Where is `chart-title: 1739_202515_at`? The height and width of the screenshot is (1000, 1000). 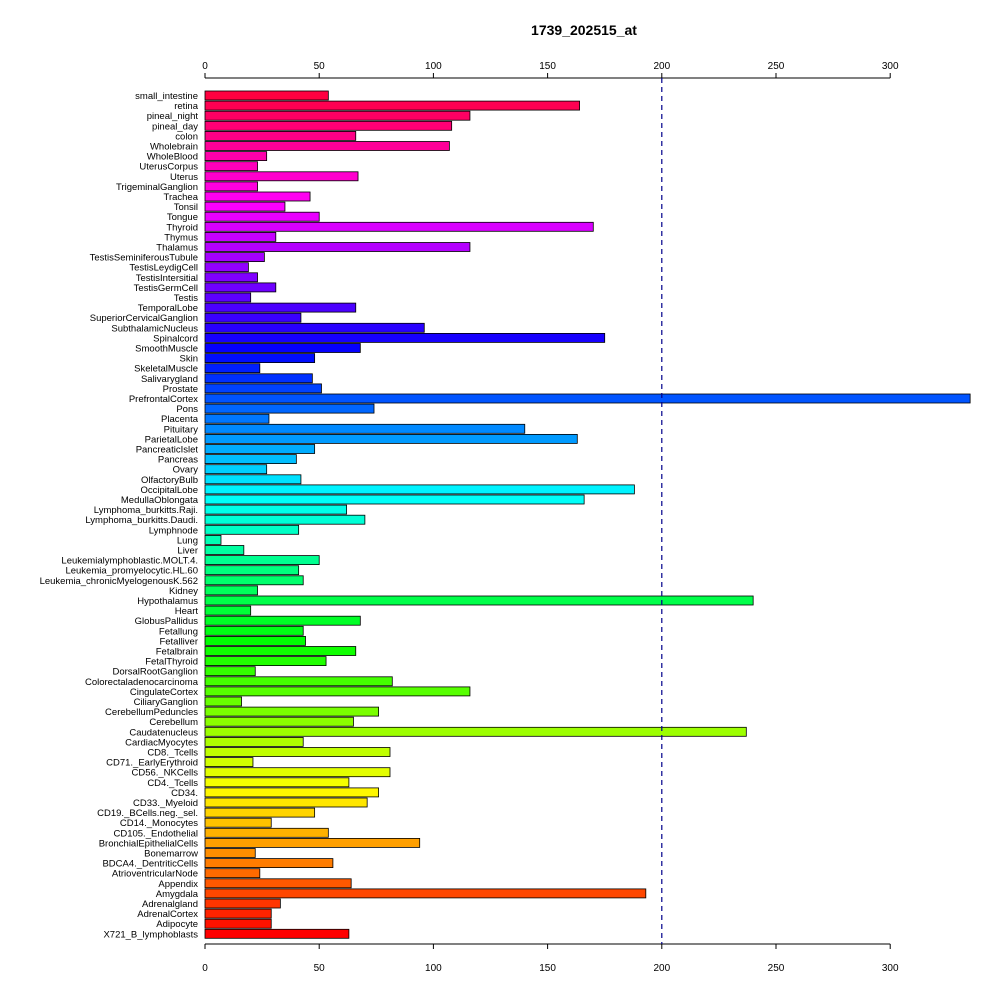 chart-title: 1739_202515_at is located at coordinates (584, 30).